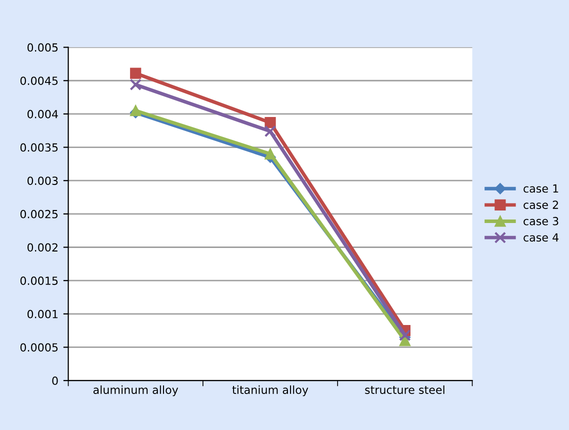 Image resolution: width=569 pixels, height=430 pixels. Describe the element at coordinates (270, 390) in the screenshot. I see `x-tick-label: titanium alloy` at that location.